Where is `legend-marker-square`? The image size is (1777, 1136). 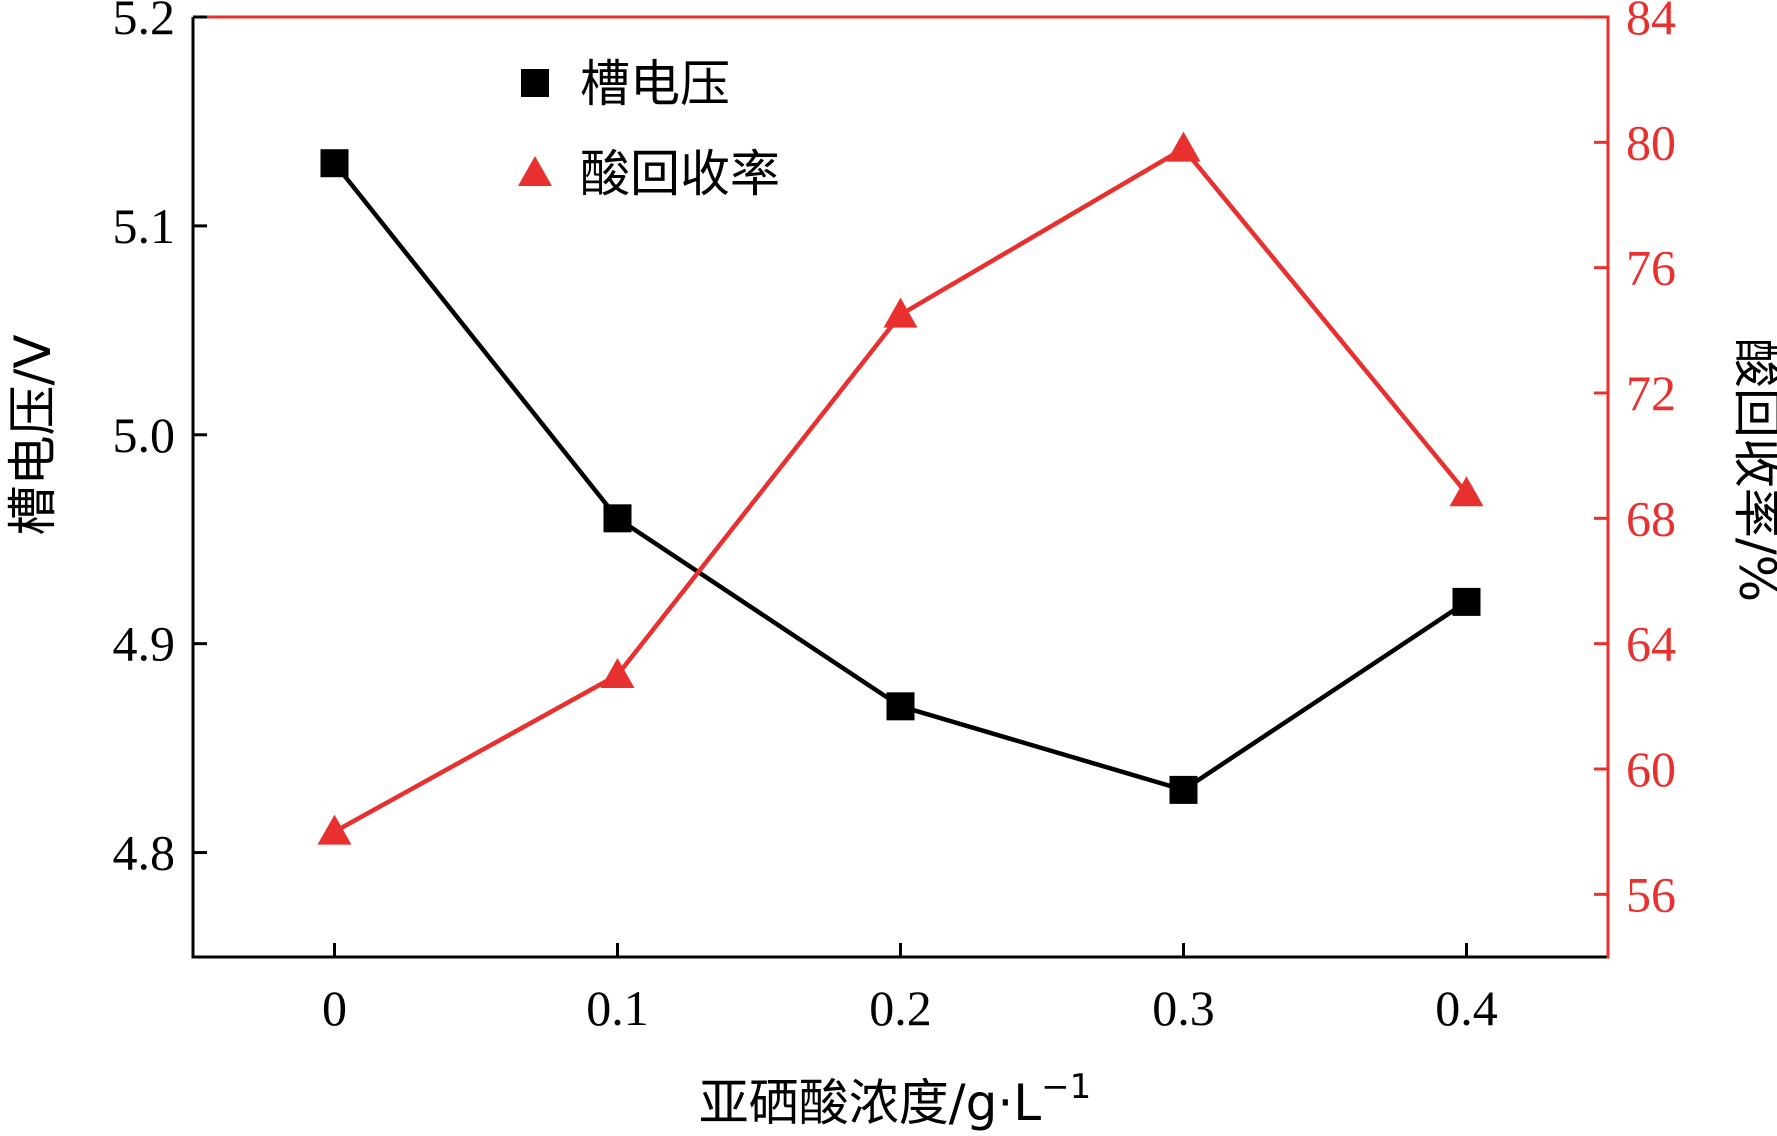 legend-marker-square is located at coordinates (535, 83).